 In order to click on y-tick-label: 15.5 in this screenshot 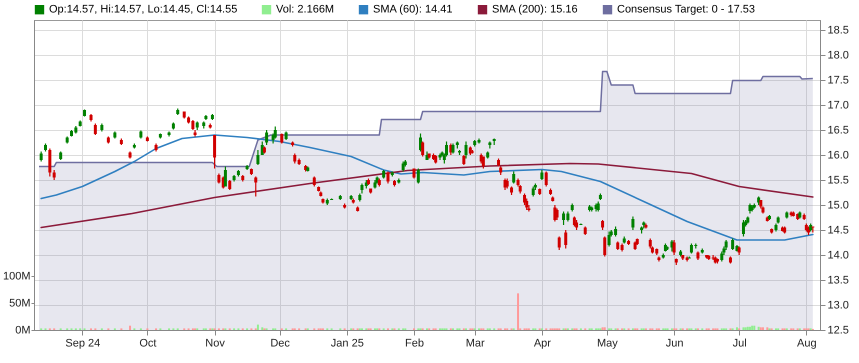, I will do `click(838, 180)`.